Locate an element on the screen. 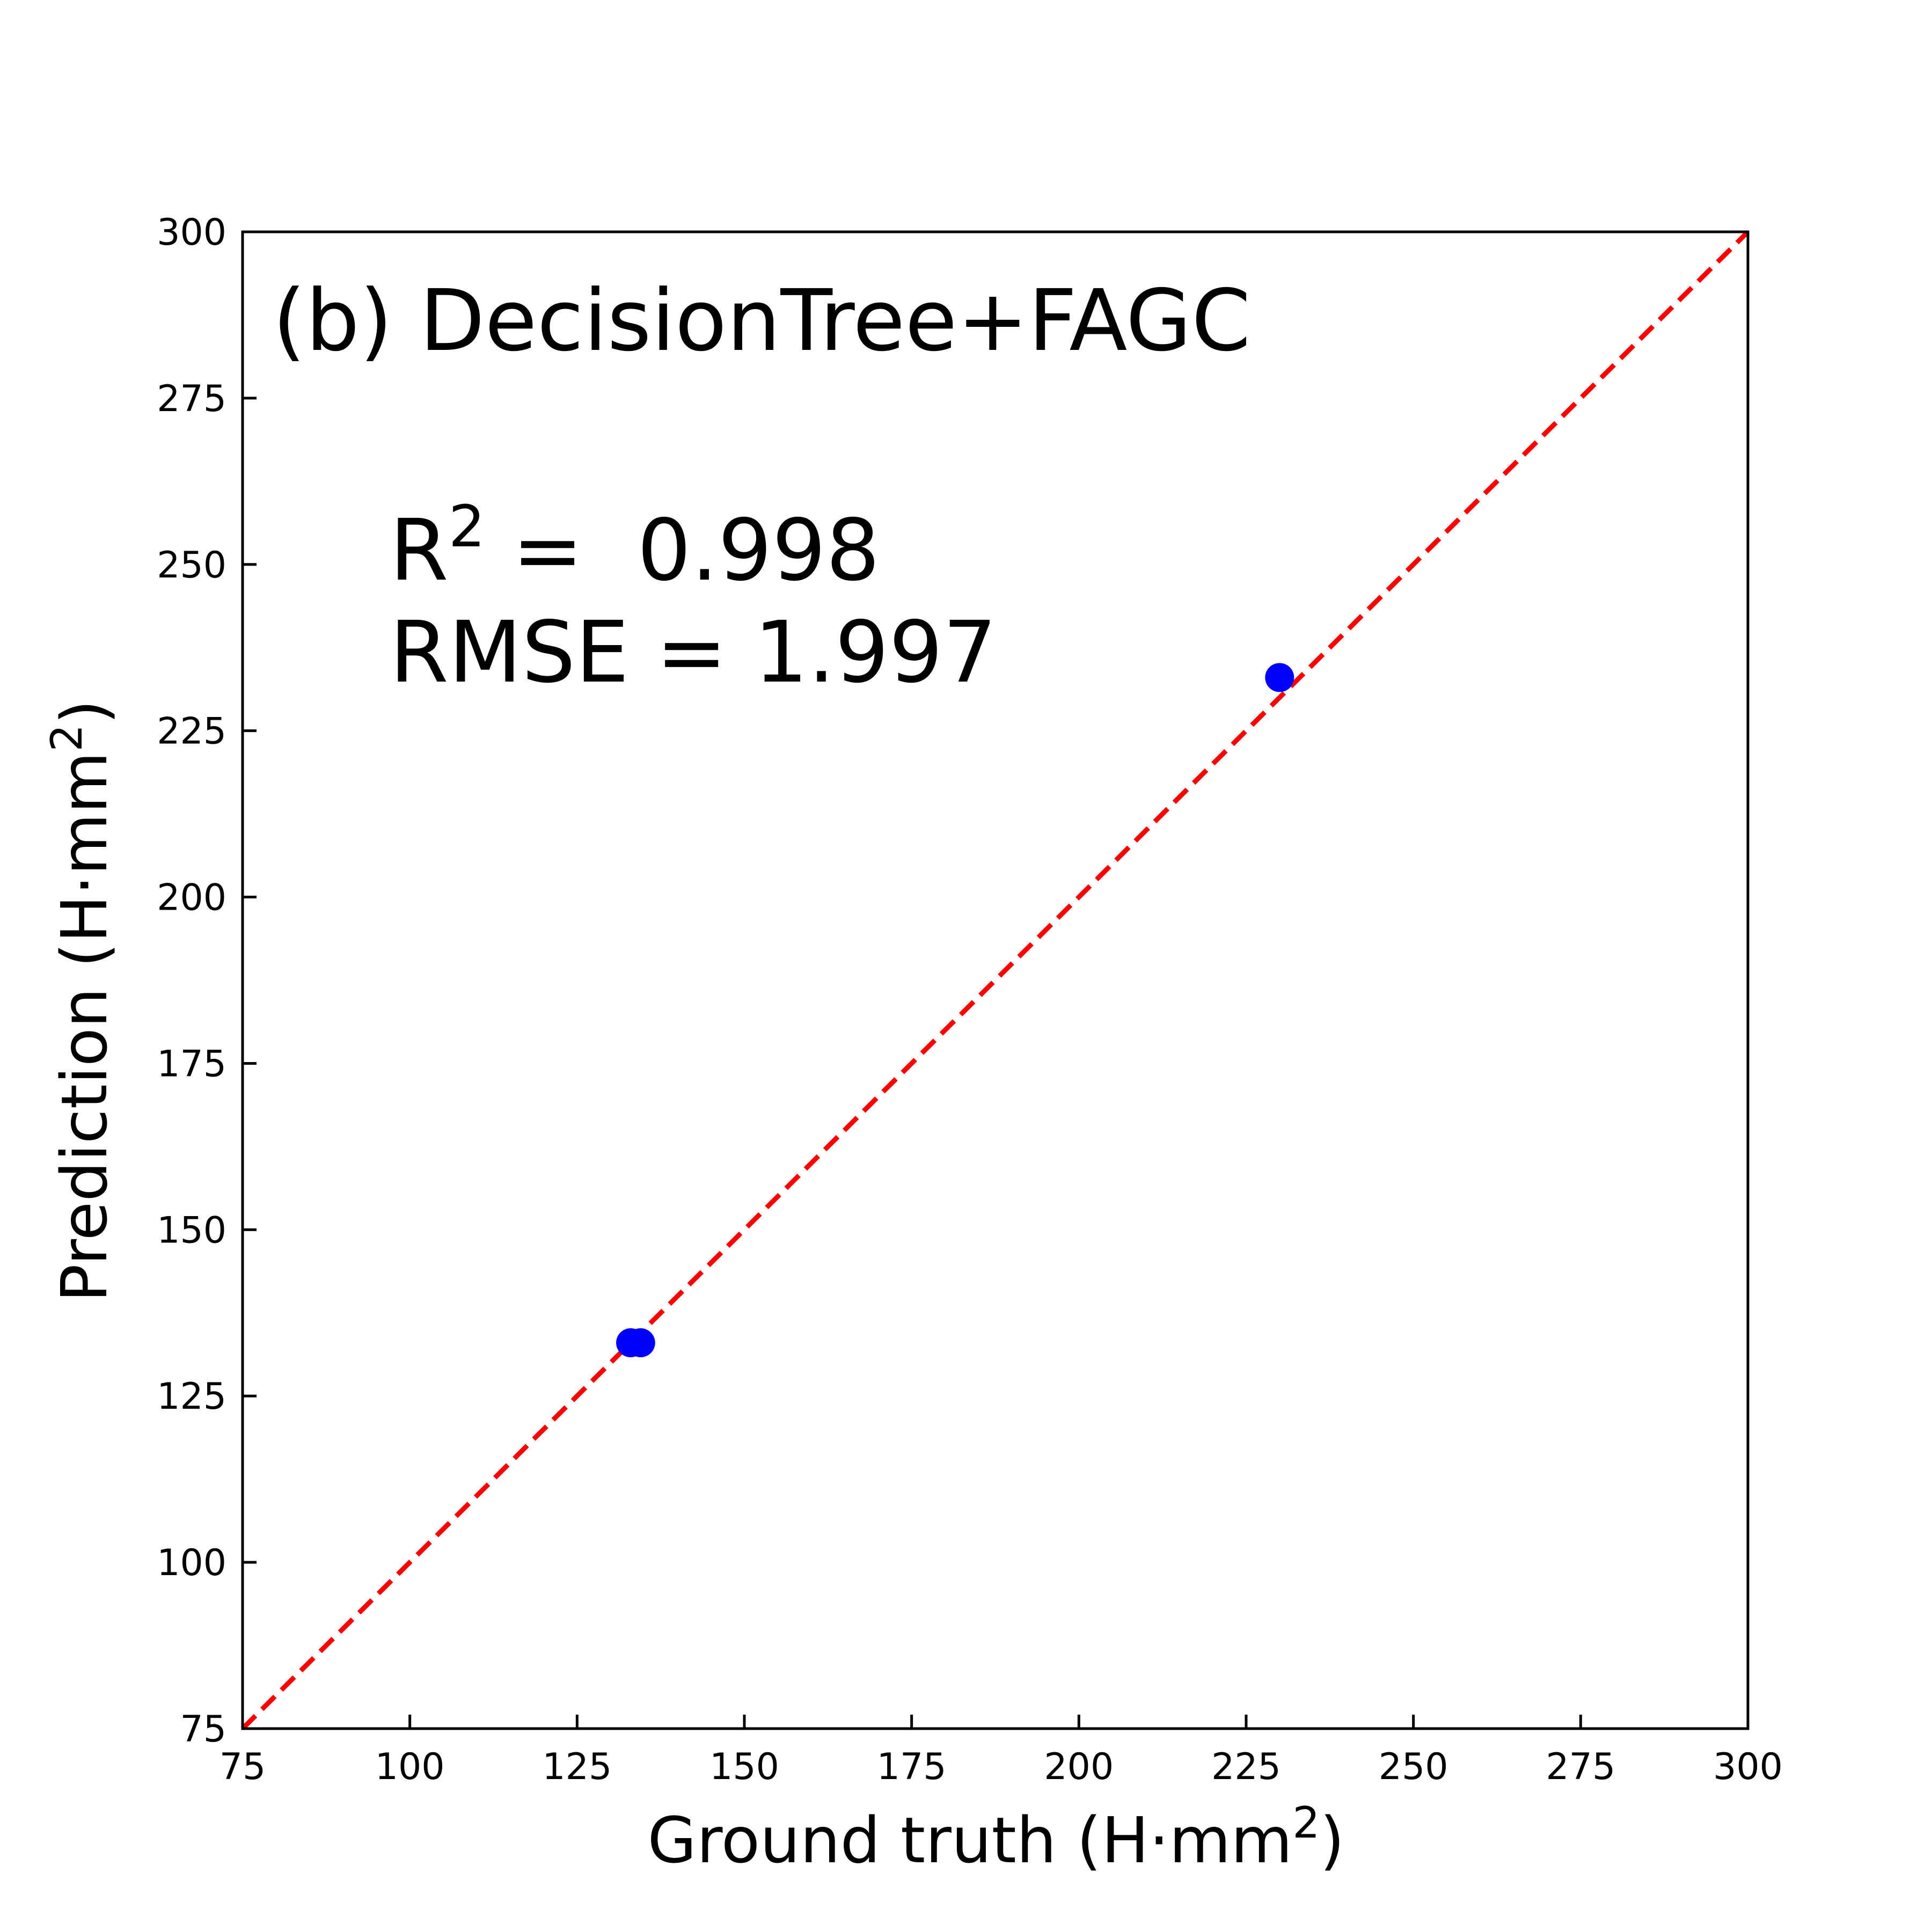 The image size is (1932, 1932). x-tick-label: 300 is located at coordinates (1748, 1767).